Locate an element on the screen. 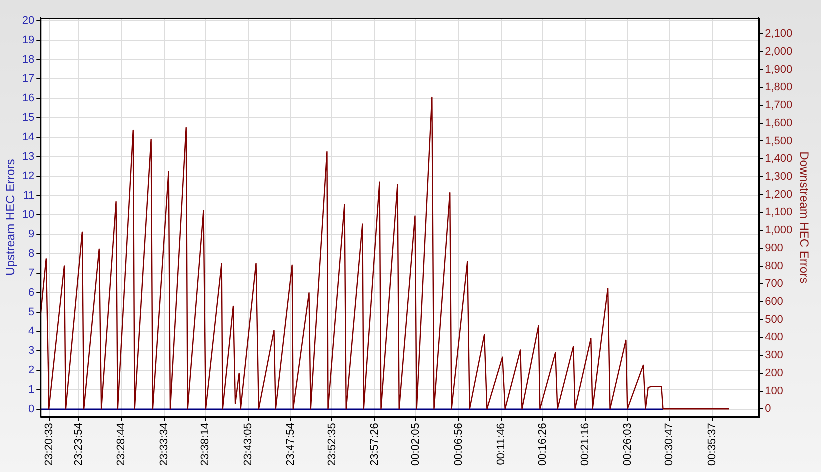  y-tick-label: 20 is located at coordinates (28, 20).